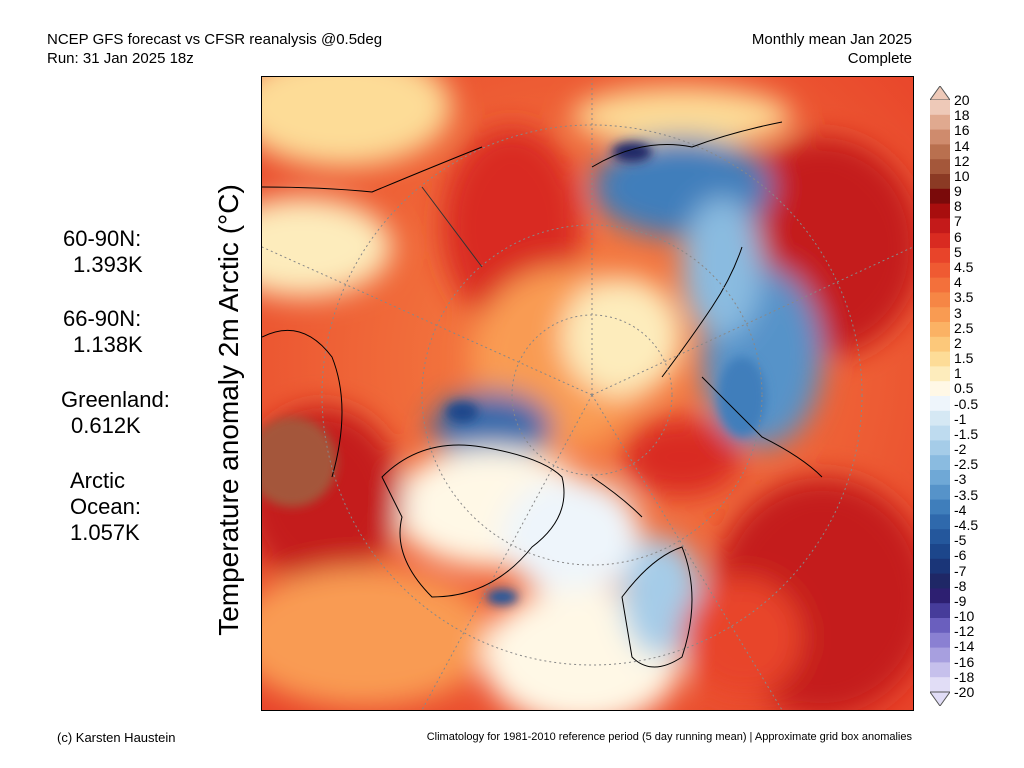  Describe the element at coordinates (964, 676) in the screenshot. I see `colorbar-tick-label: -18` at that location.